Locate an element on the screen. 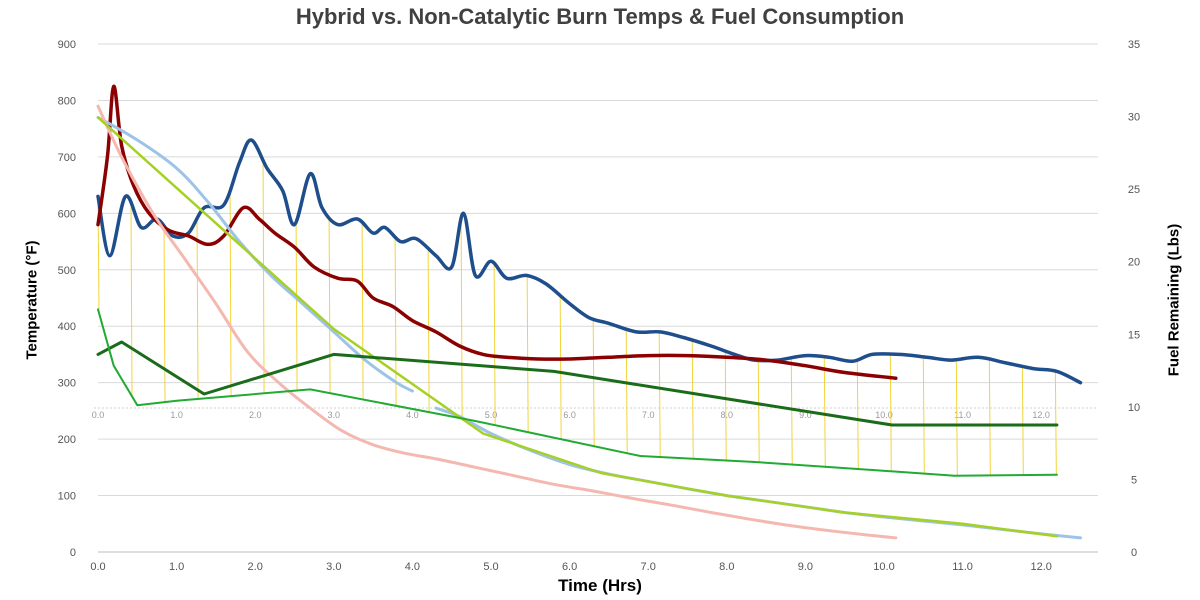  x-tick-label: 4.0 is located at coordinates (412, 567).